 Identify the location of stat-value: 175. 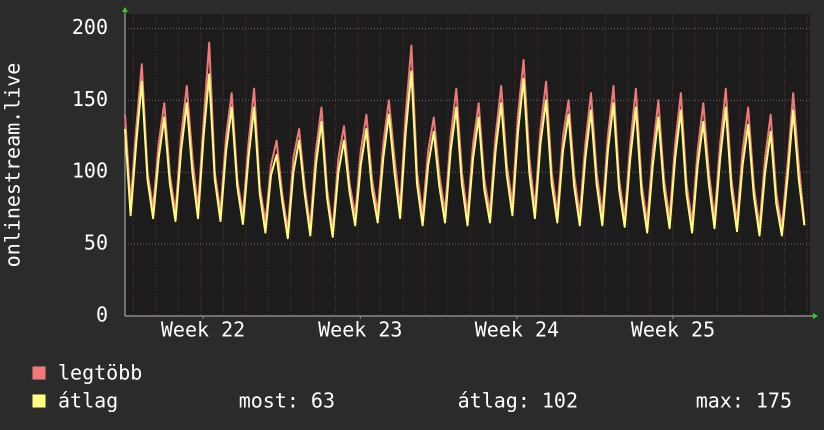
(774, 401).